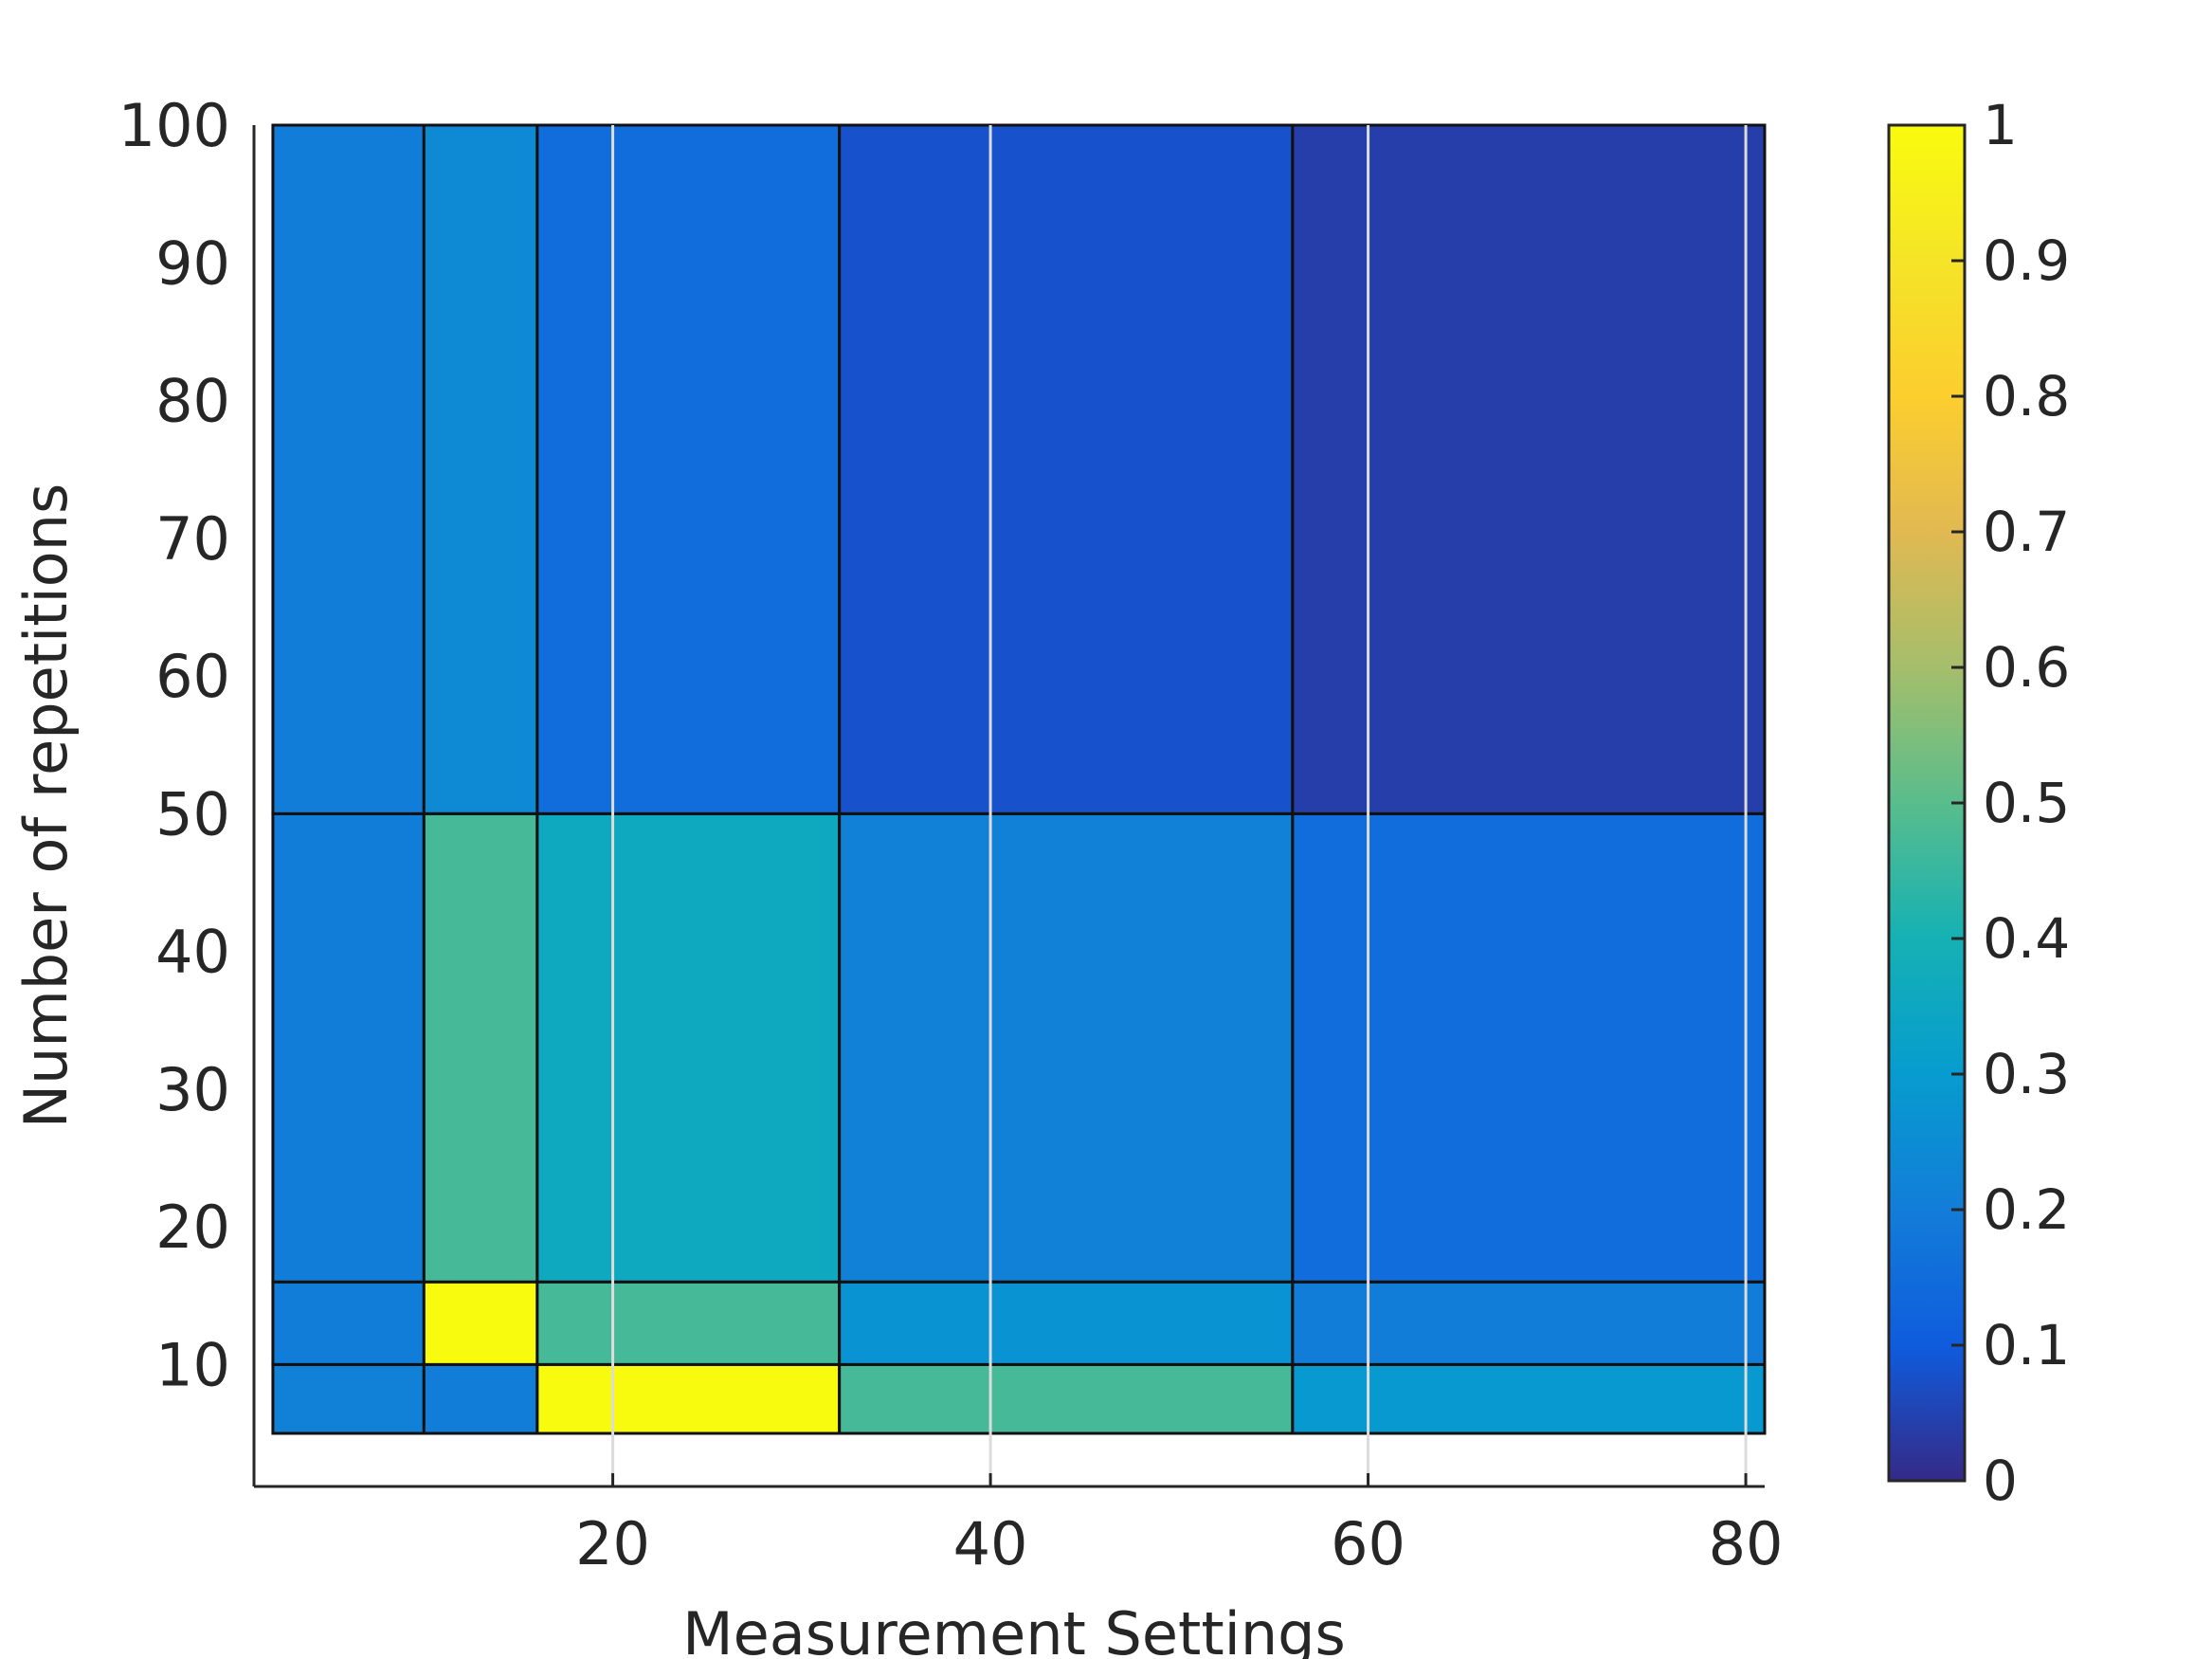  What do you see at coordinates (174, 745) in the screenshot?
I see `y-tick-labels: 10 20 30 40 50 60 70 80 90 100` at bounding box center [174, 745].